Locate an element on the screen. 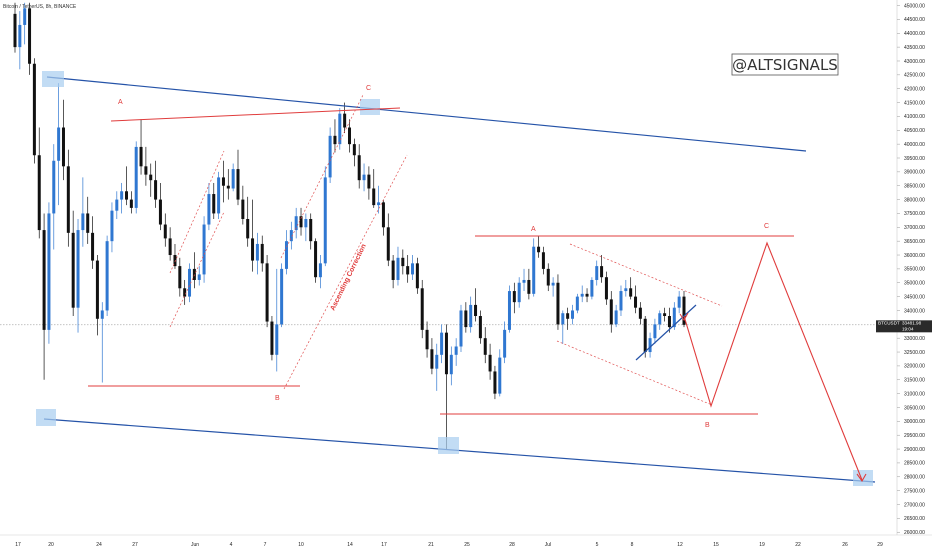  time-tick-label: 5 is located at coordinates (597, 545).